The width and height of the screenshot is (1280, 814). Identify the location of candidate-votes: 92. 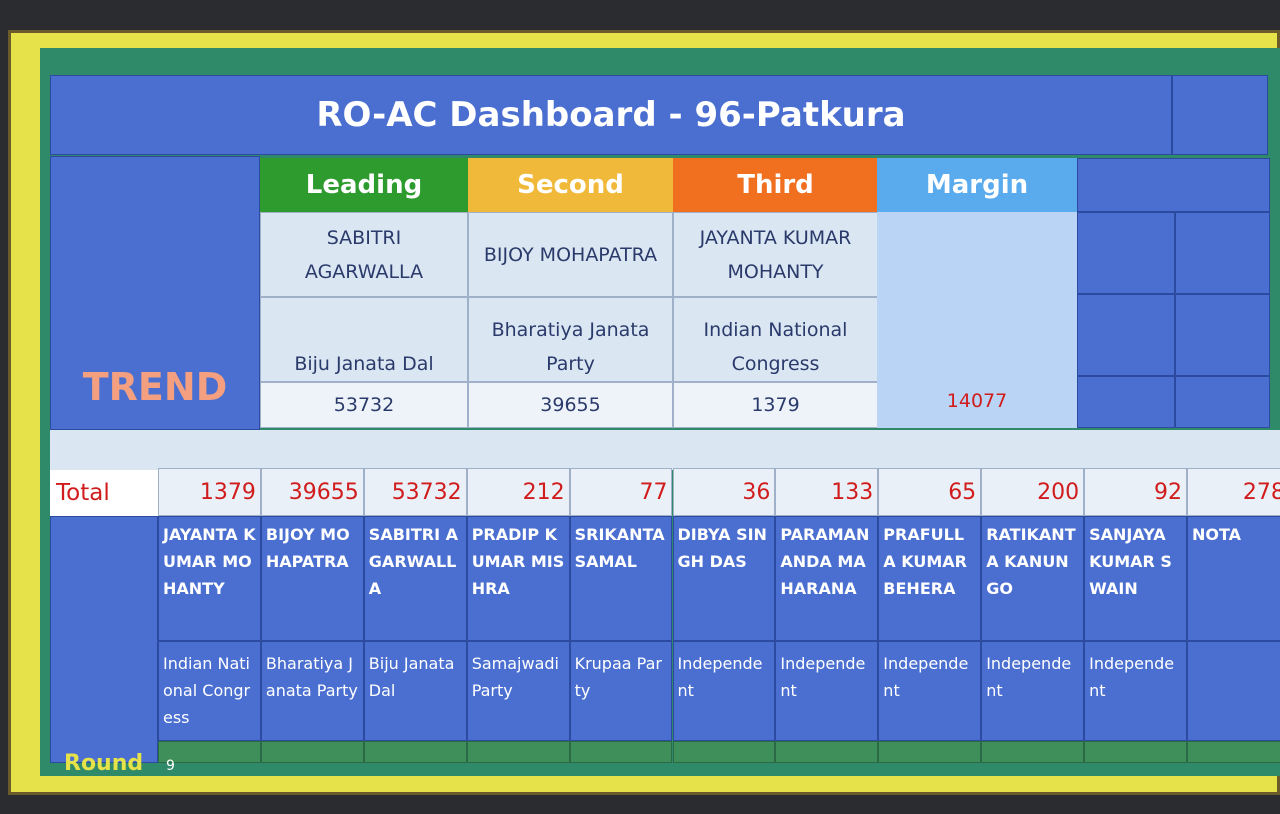
(1135, 492).